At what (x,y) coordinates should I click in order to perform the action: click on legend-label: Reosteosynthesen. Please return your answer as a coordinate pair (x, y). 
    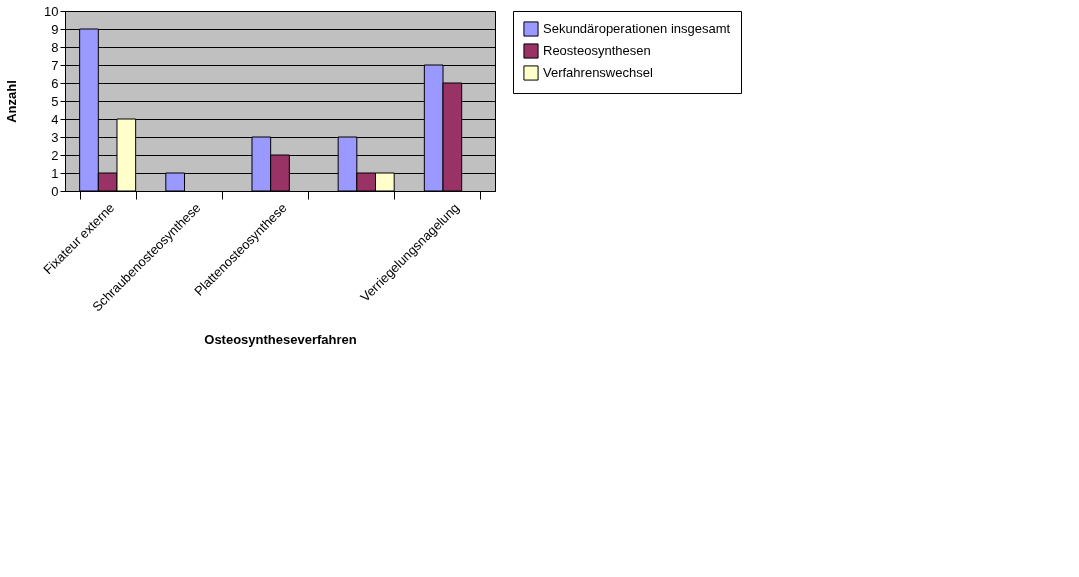
    Looking at the image, I should click on (597, 50).